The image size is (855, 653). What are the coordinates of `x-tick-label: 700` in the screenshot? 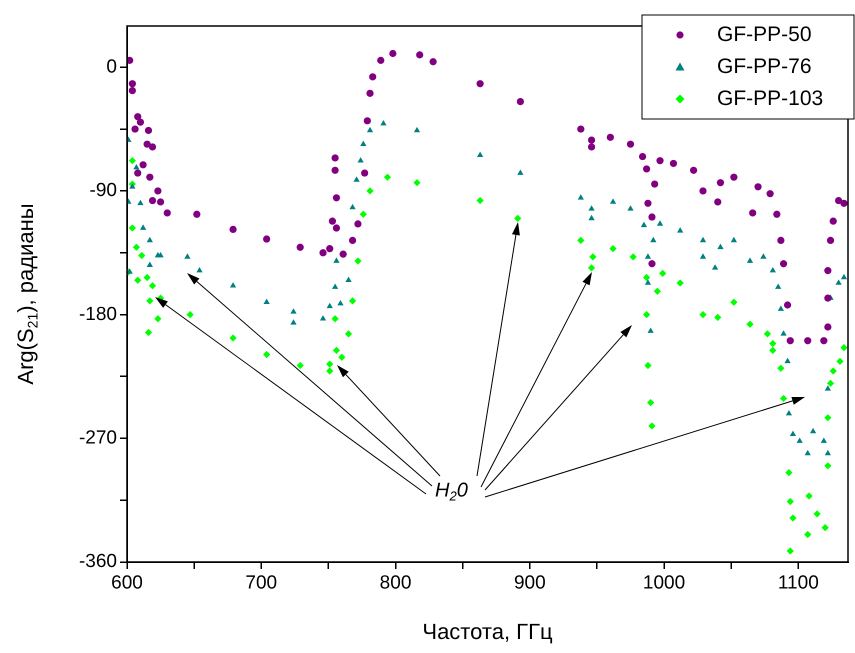 It's located at (261, 583).